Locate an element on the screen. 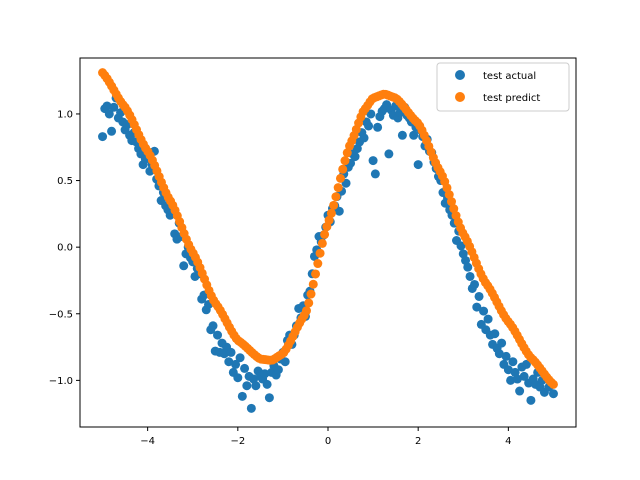 This screenshot has height=480, width=640. legend: test actual test predict is located at coordinates (503, 87).